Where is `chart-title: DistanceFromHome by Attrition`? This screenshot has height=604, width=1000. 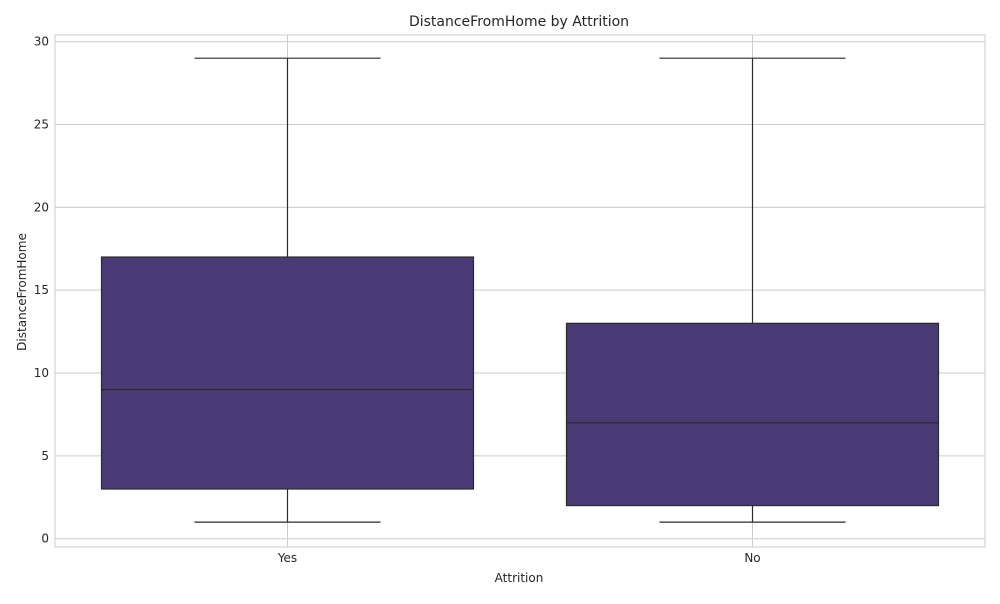
chart-title: DistanceFromHome by Attrition is located at coordinates (519, 22).